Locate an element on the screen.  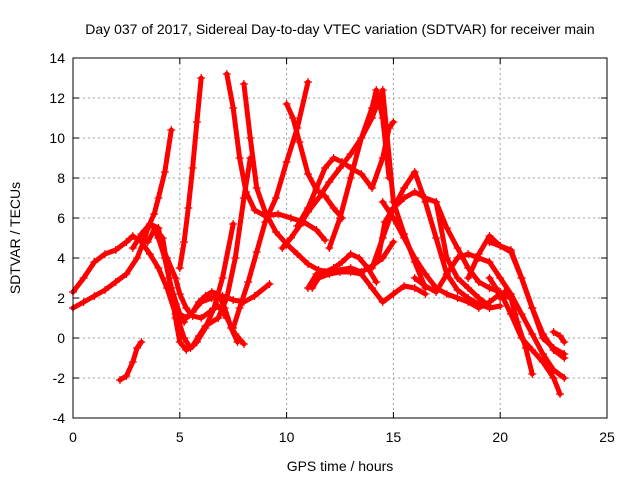
y-tick-label: 6 is located at coordinates (61, 218).